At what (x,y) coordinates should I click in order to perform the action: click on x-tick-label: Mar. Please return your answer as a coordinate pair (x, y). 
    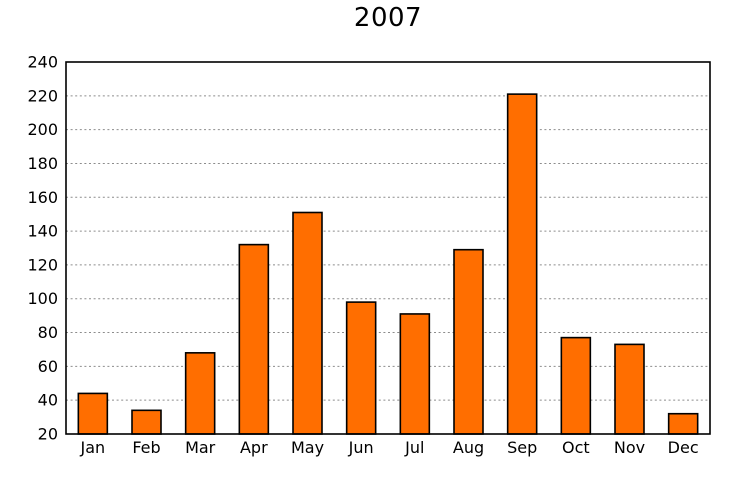
    Looking at the image, I should click on (200, 447).